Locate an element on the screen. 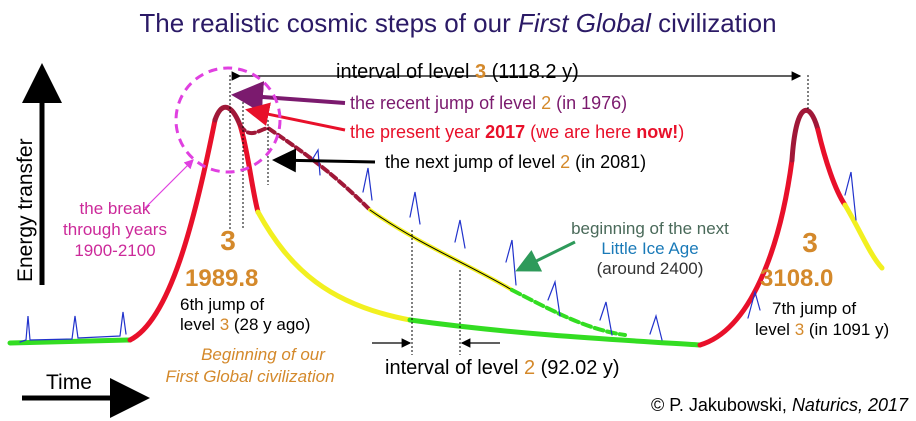  text-line: Little Ice Age is located at coordinates (649, 248).